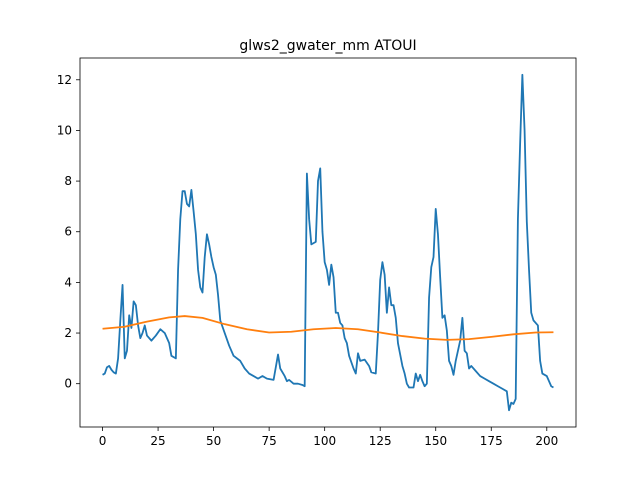  I want to click on x-tick-label: 125, so click(380, 441).